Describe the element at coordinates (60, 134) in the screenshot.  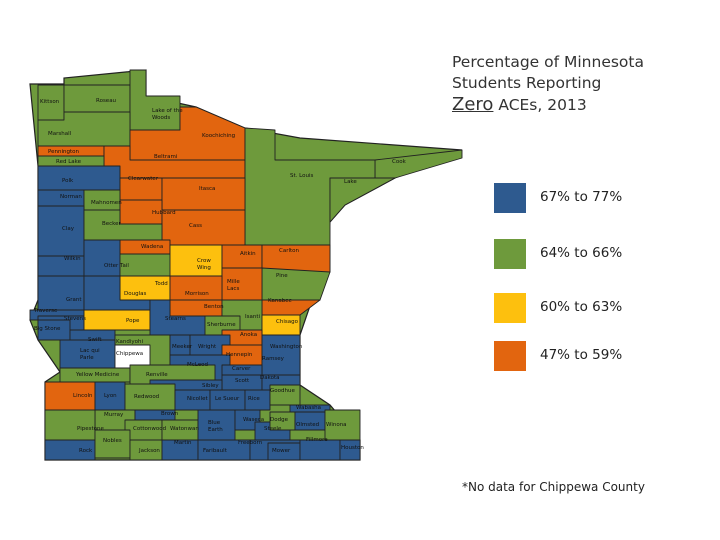
I see `county-label-marshall: Marshall` at that location.